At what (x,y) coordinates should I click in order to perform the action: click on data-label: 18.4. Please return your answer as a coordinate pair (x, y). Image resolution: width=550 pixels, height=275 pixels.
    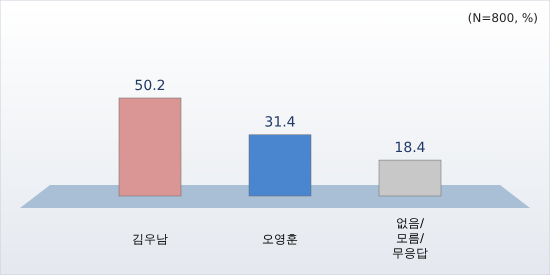
    Looking at the image, I should click on (410, 148).